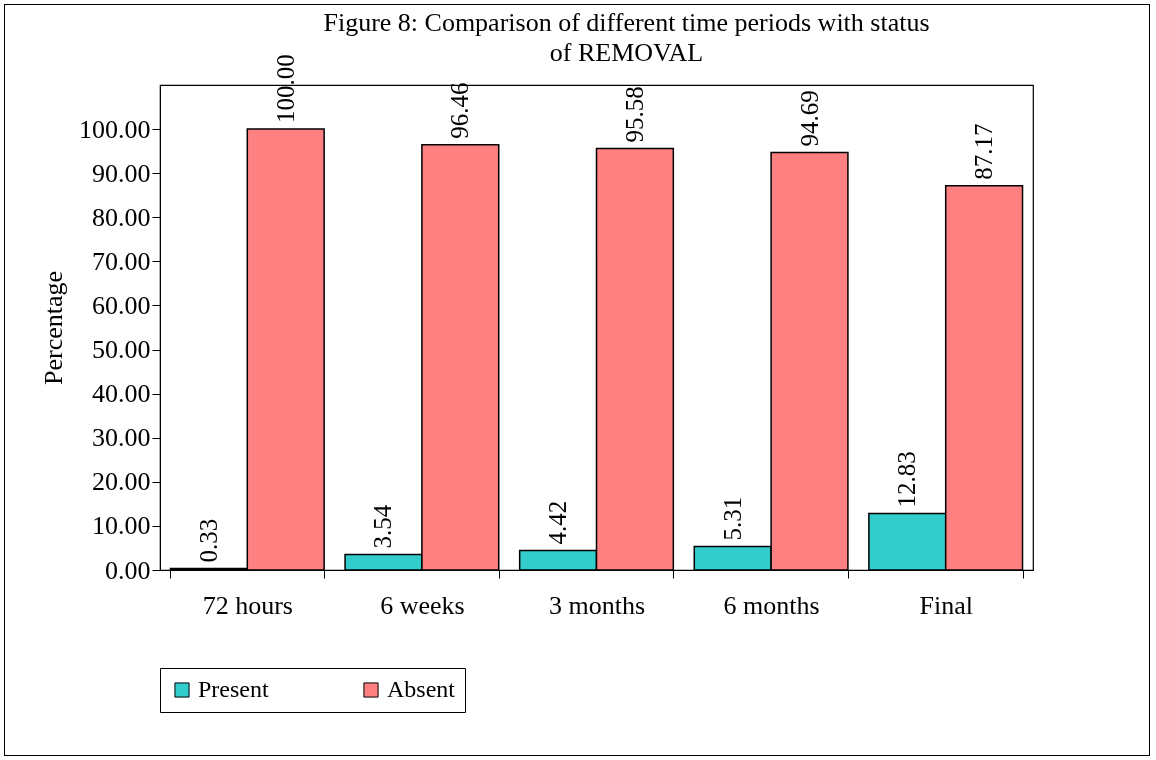  Describe the element at coordinates (128, 570) in the screenshot. I see `y-tick-label: 0.00` at that location.